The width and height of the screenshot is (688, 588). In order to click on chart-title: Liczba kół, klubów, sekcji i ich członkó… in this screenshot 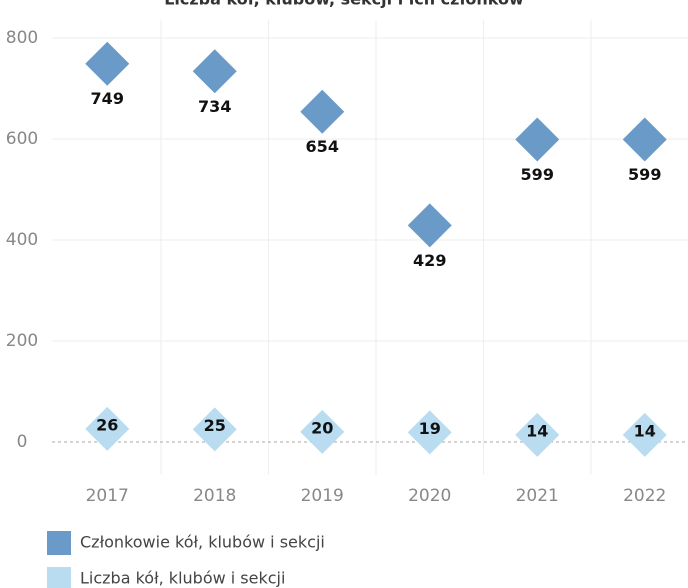, I will do `click(344, 4)`.